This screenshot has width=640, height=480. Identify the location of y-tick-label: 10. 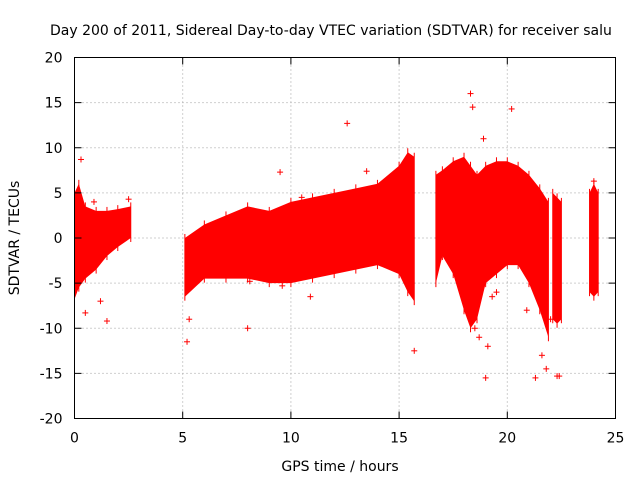
(54, 149).